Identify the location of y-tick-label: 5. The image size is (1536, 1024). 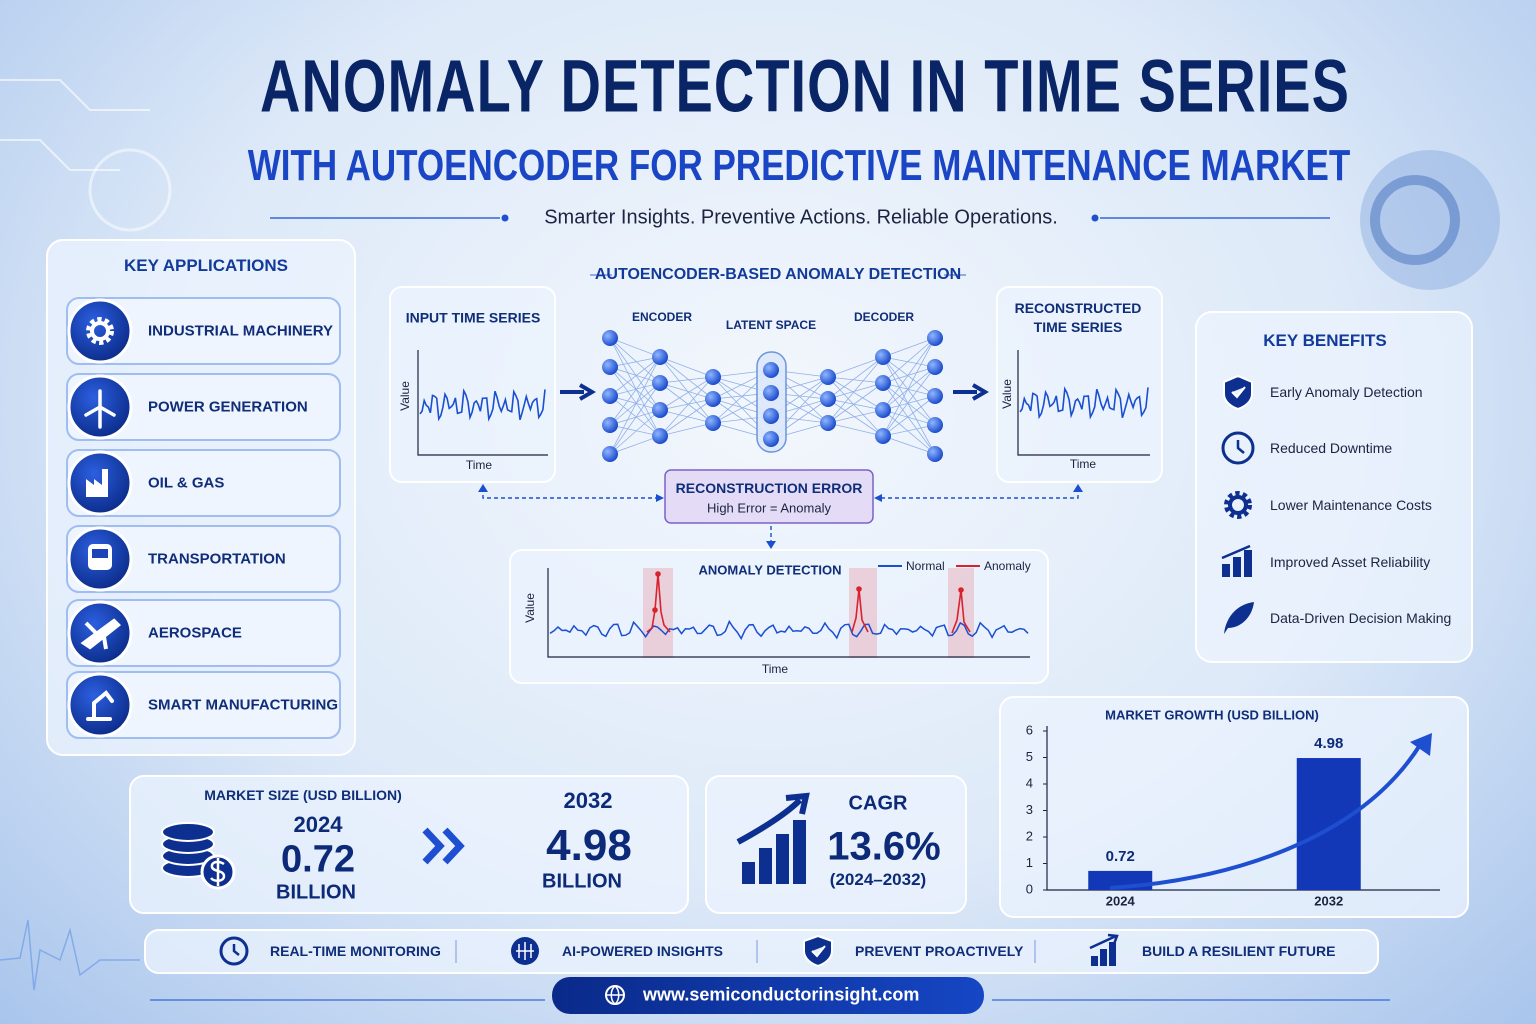
(1029, 756).